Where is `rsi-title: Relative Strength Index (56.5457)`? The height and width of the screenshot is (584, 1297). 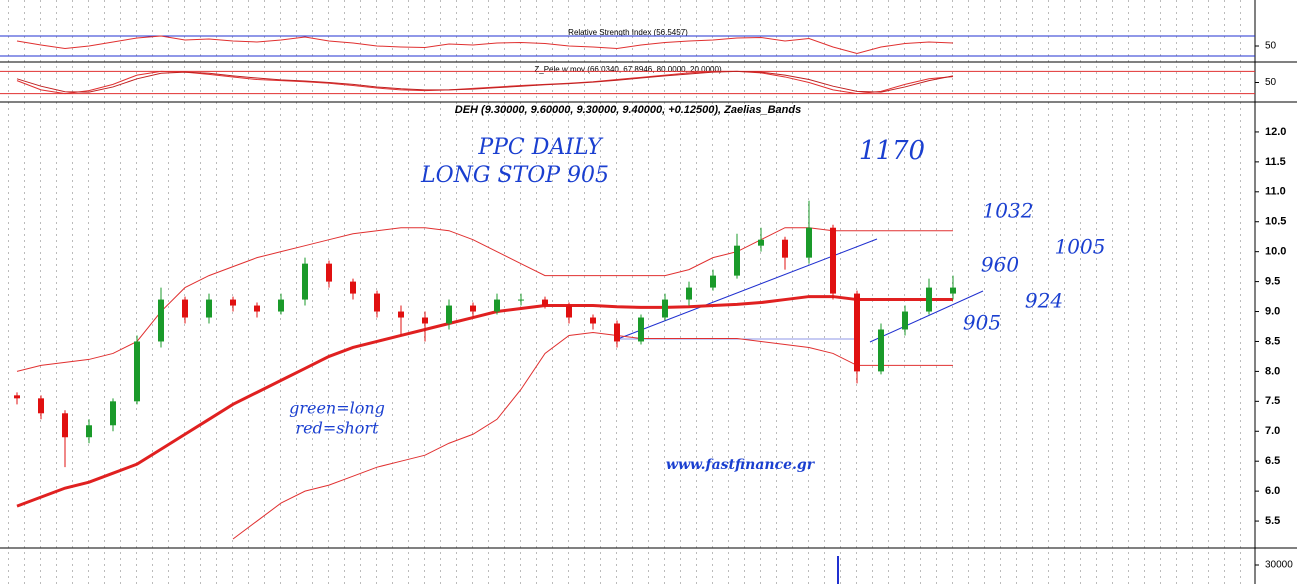
rsi-title: Relative Strength Index (56.5457) is located at coordinates (628, 32).